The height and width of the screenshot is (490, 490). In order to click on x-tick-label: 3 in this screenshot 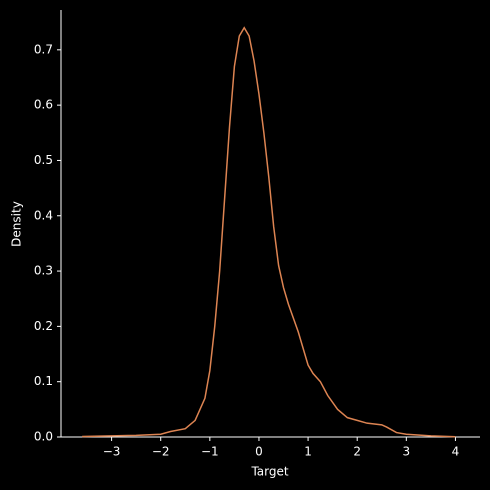, I will do `click(406, 452)`.